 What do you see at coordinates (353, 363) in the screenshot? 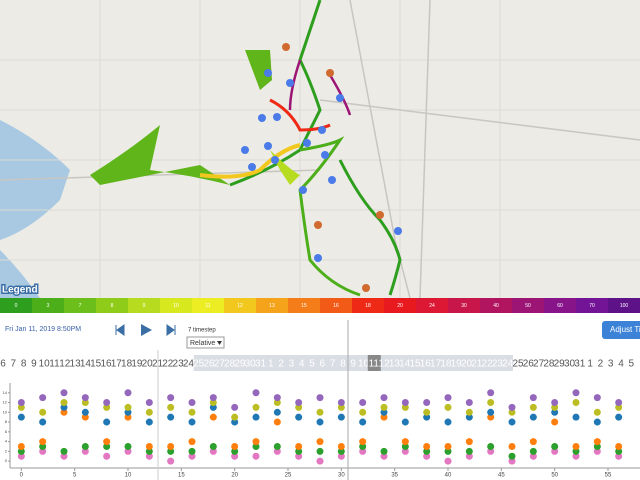
I see `timeline-window` at bounding box center [353, 363].